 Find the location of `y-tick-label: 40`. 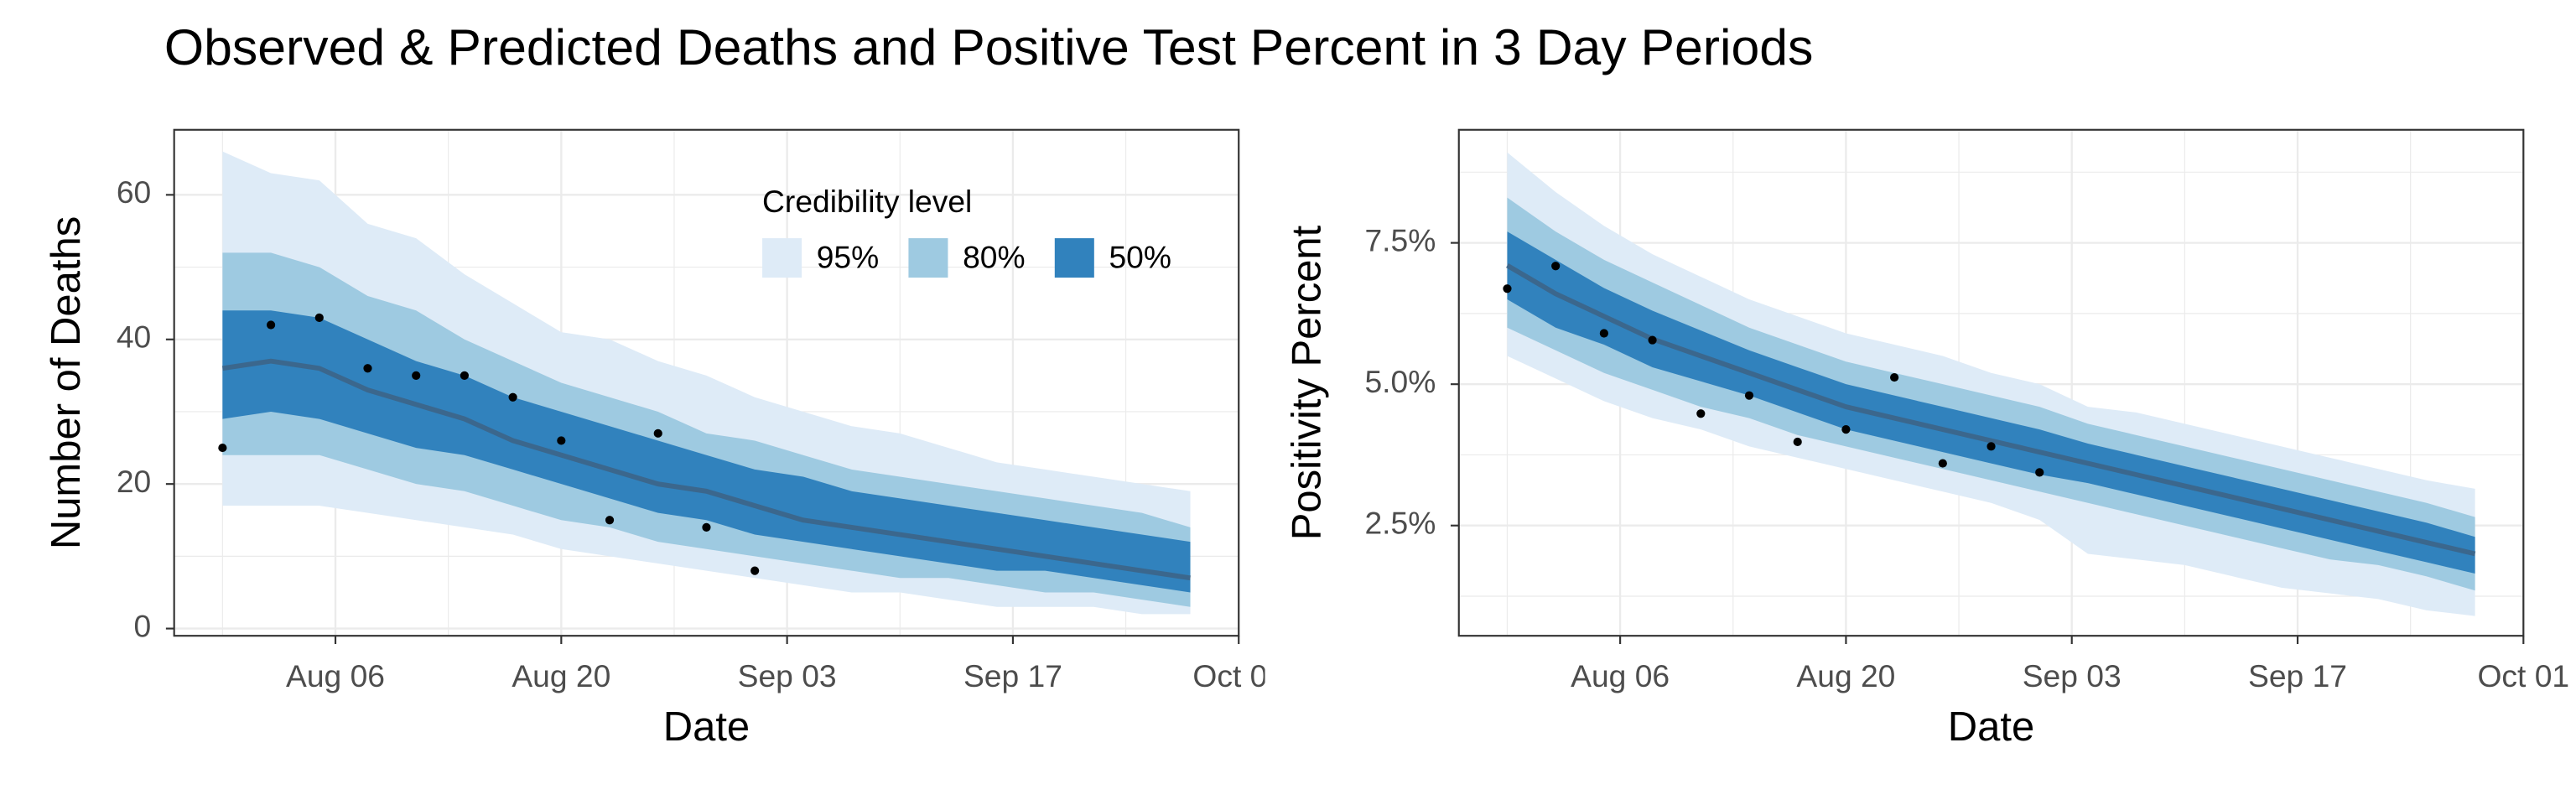

y-tick-label: 40 is located at coordinates (134, 337).